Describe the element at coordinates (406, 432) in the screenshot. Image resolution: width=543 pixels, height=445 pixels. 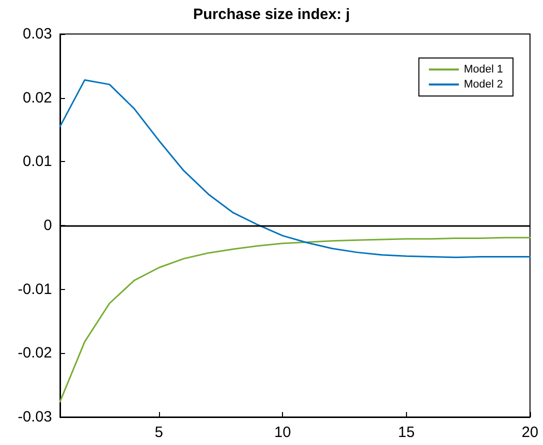
I see `x-tick-label: 15` at that location.